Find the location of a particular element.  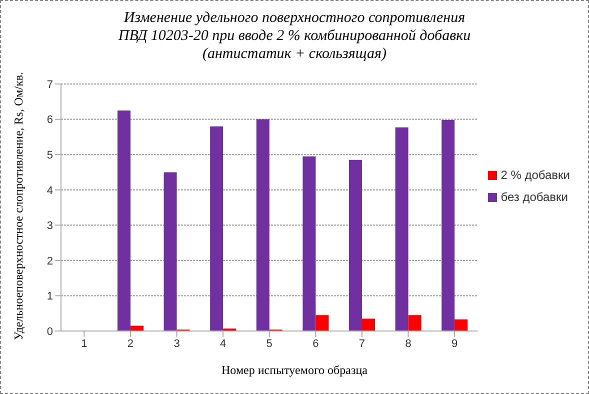

x-tick-label: 2 is located at coordinates (130, 344).